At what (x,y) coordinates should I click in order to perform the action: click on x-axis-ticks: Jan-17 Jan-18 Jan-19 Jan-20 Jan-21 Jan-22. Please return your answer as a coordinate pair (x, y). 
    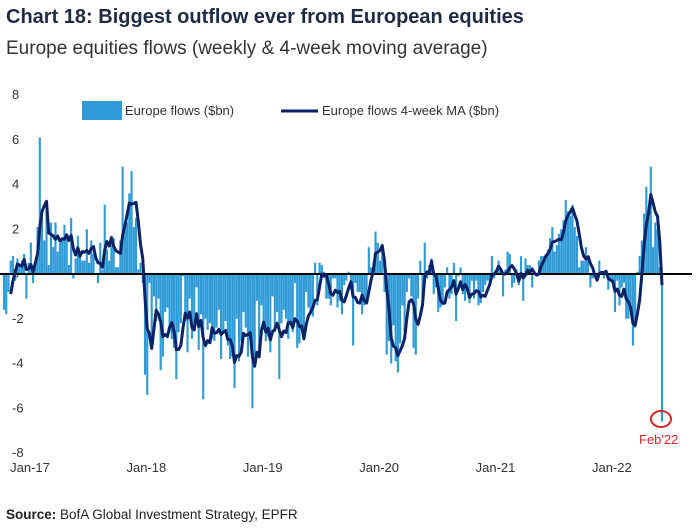
    Looking at the image, I should click on (321, 467).